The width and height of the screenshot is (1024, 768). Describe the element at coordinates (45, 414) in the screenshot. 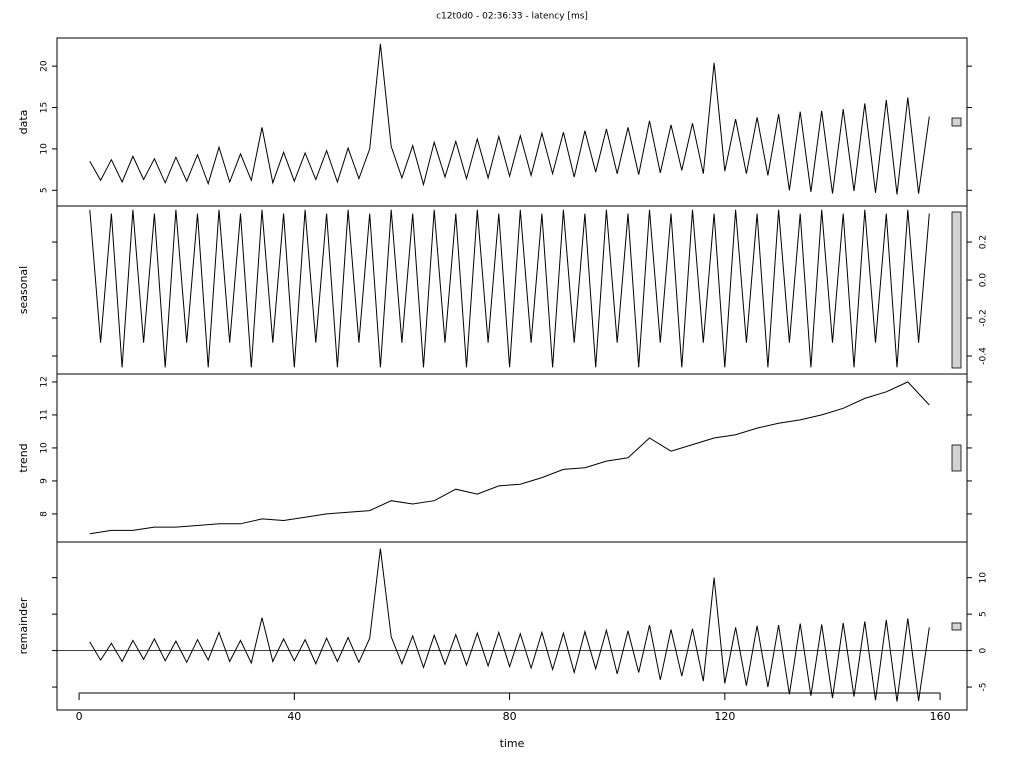

I see `y-tick-label: 11` at that location.